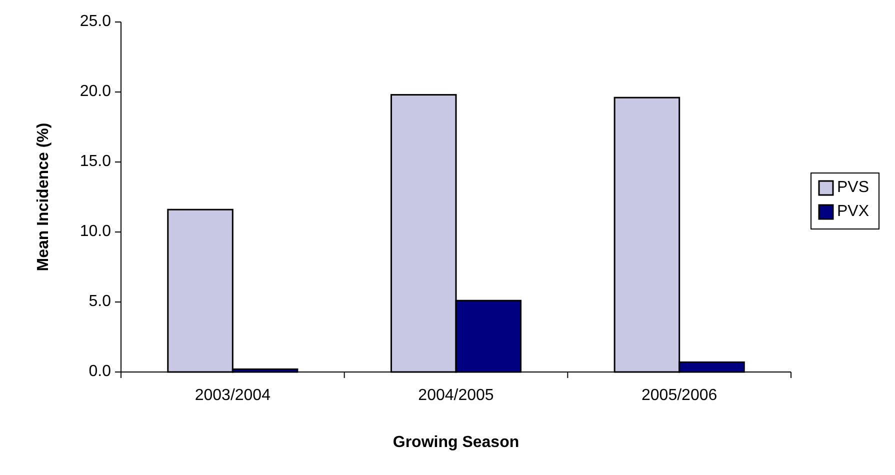 This screenshot has height=475, width=895. What do you see at coordinates (100, 371) in the screenshot?
I see `y-tick-label: 0.0` at bounding box center [100, 371].